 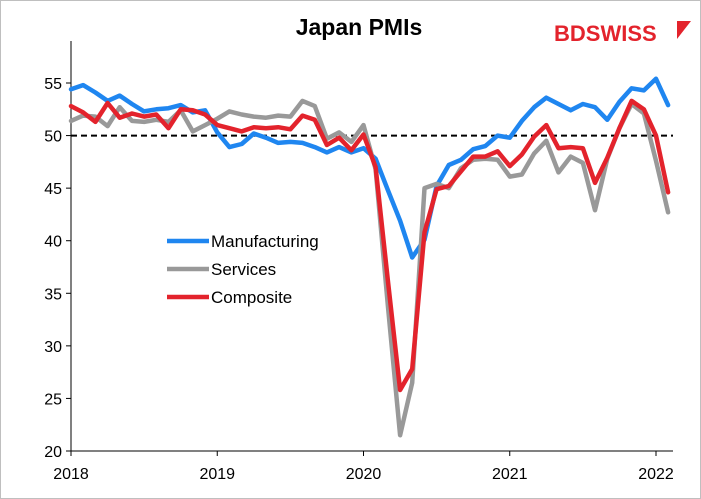 What do you see at coordinates (217, 474) in the screenshot?
I see `x-tick-label: 2019` at bounding box center [217, 474].